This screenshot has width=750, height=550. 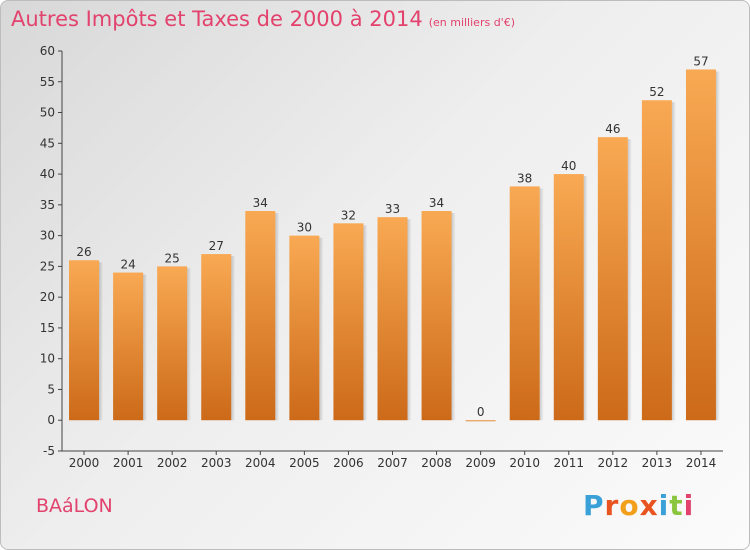 I want to click on data-label-2000: 26, so click(x=83, y=252).